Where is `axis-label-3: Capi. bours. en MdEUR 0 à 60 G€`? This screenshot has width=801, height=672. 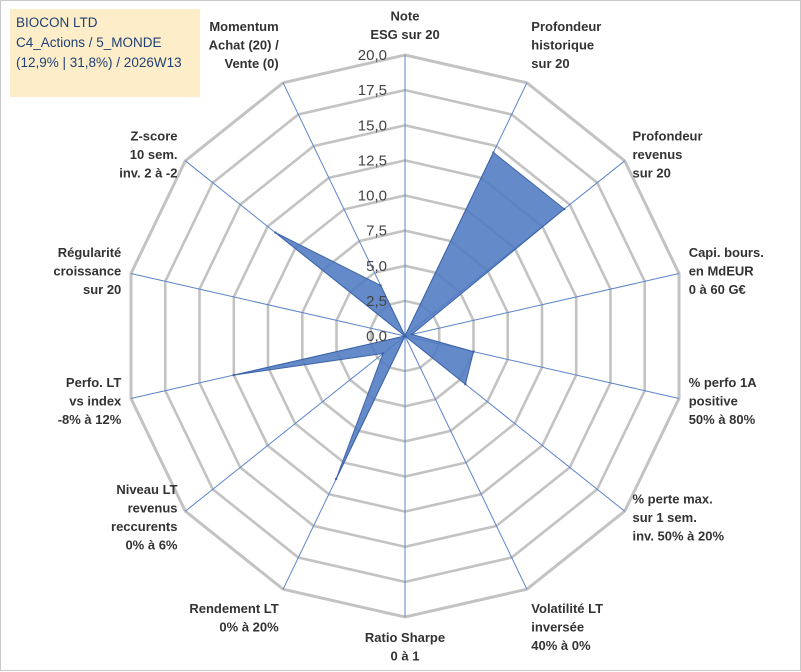 axis-label-3: Capi. bours. en MdEUR 0 à 60 G€ is located at coordinates (726, 271).